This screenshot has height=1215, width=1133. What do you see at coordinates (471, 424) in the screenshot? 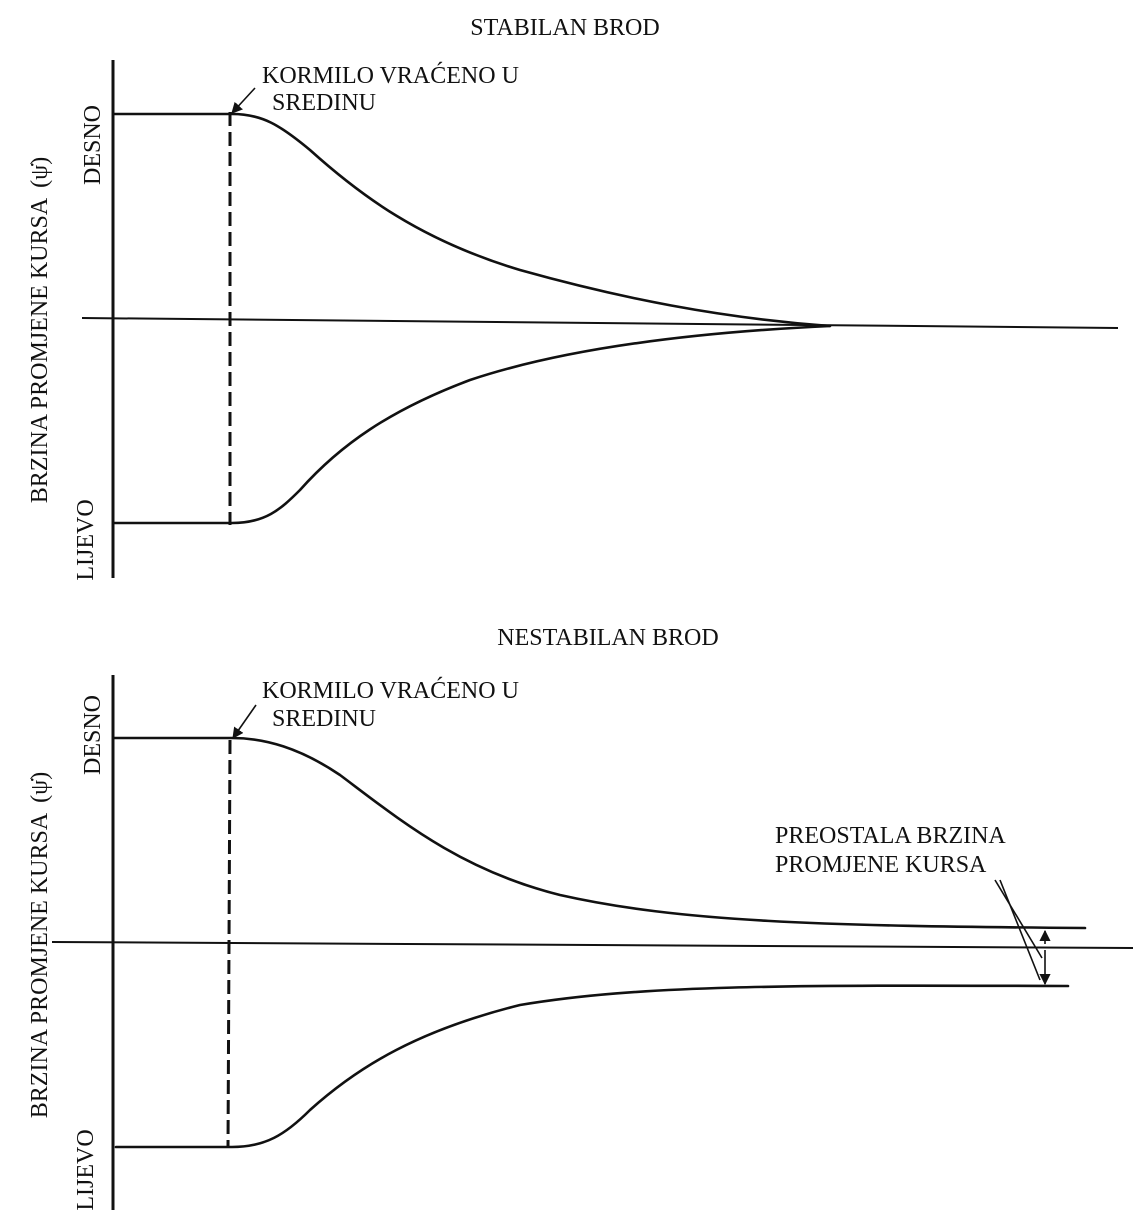
I see `stable-lower-curve` at bounding box center [471, 424].